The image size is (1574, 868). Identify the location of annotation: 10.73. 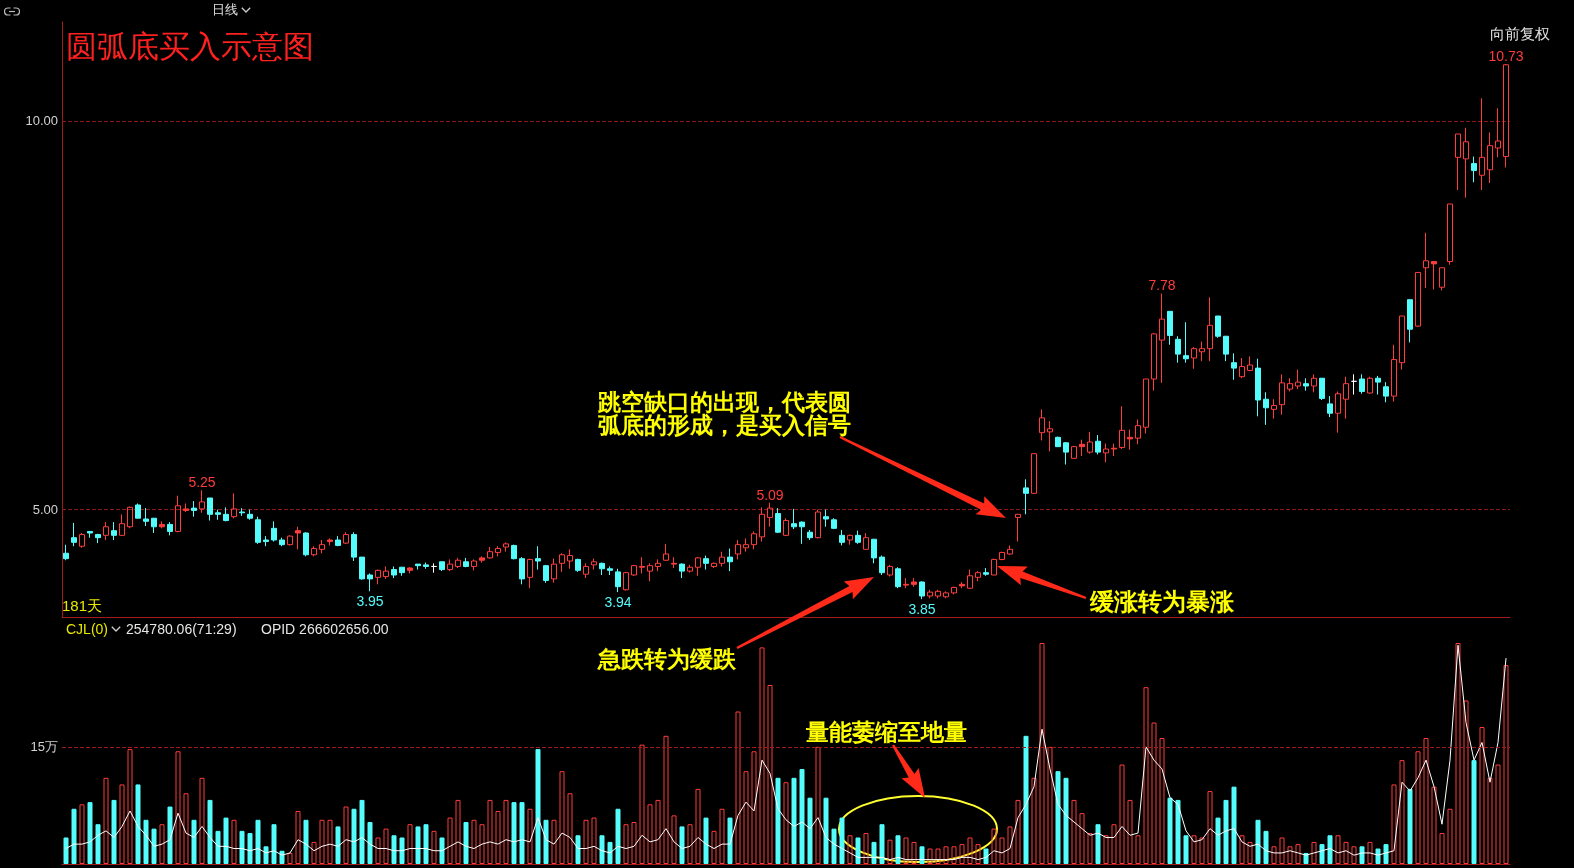
(1506, 56).